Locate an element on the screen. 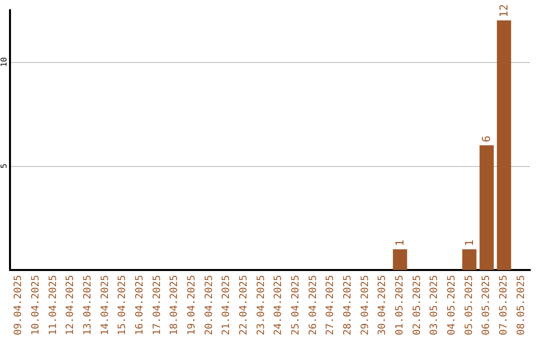  x-tick-label: 16.04.2025 is located at coordinates (140, 305).